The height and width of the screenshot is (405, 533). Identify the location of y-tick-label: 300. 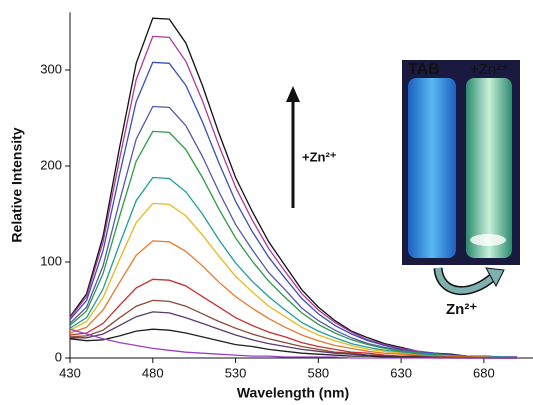
(51, 68).